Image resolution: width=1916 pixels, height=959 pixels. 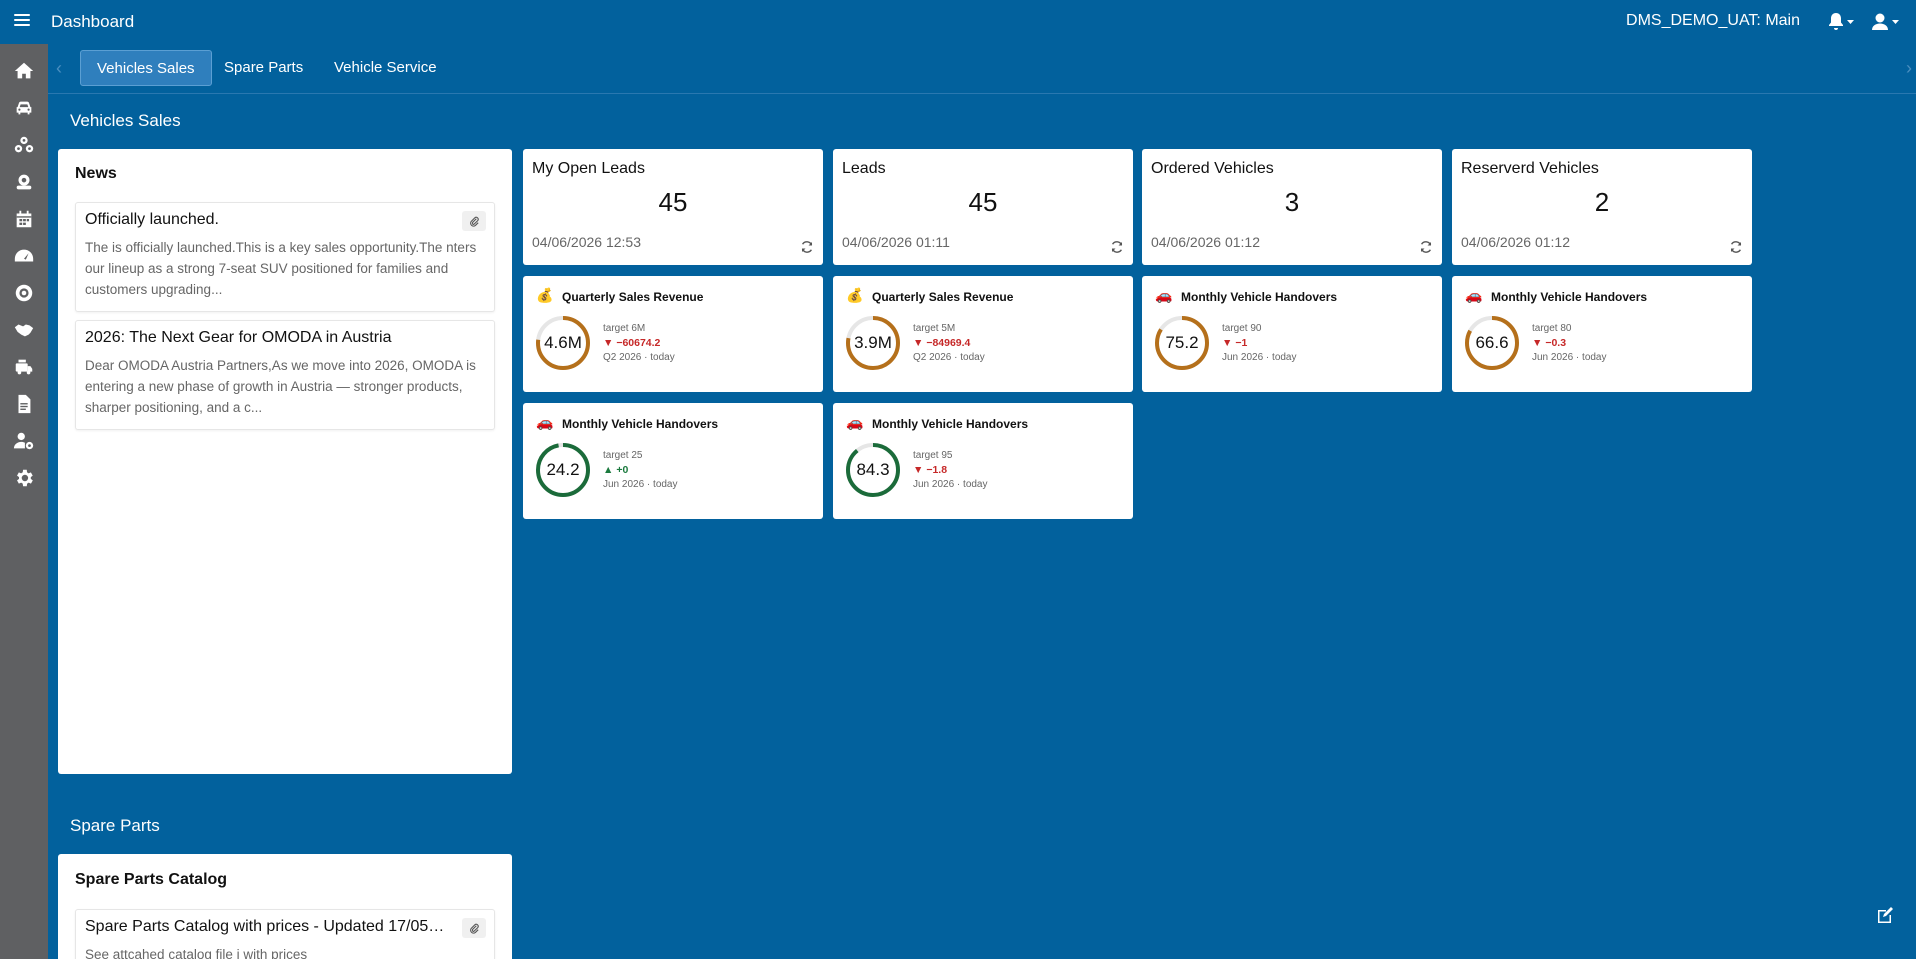 I want to click on news-title: News, so click(x=96, y=173).